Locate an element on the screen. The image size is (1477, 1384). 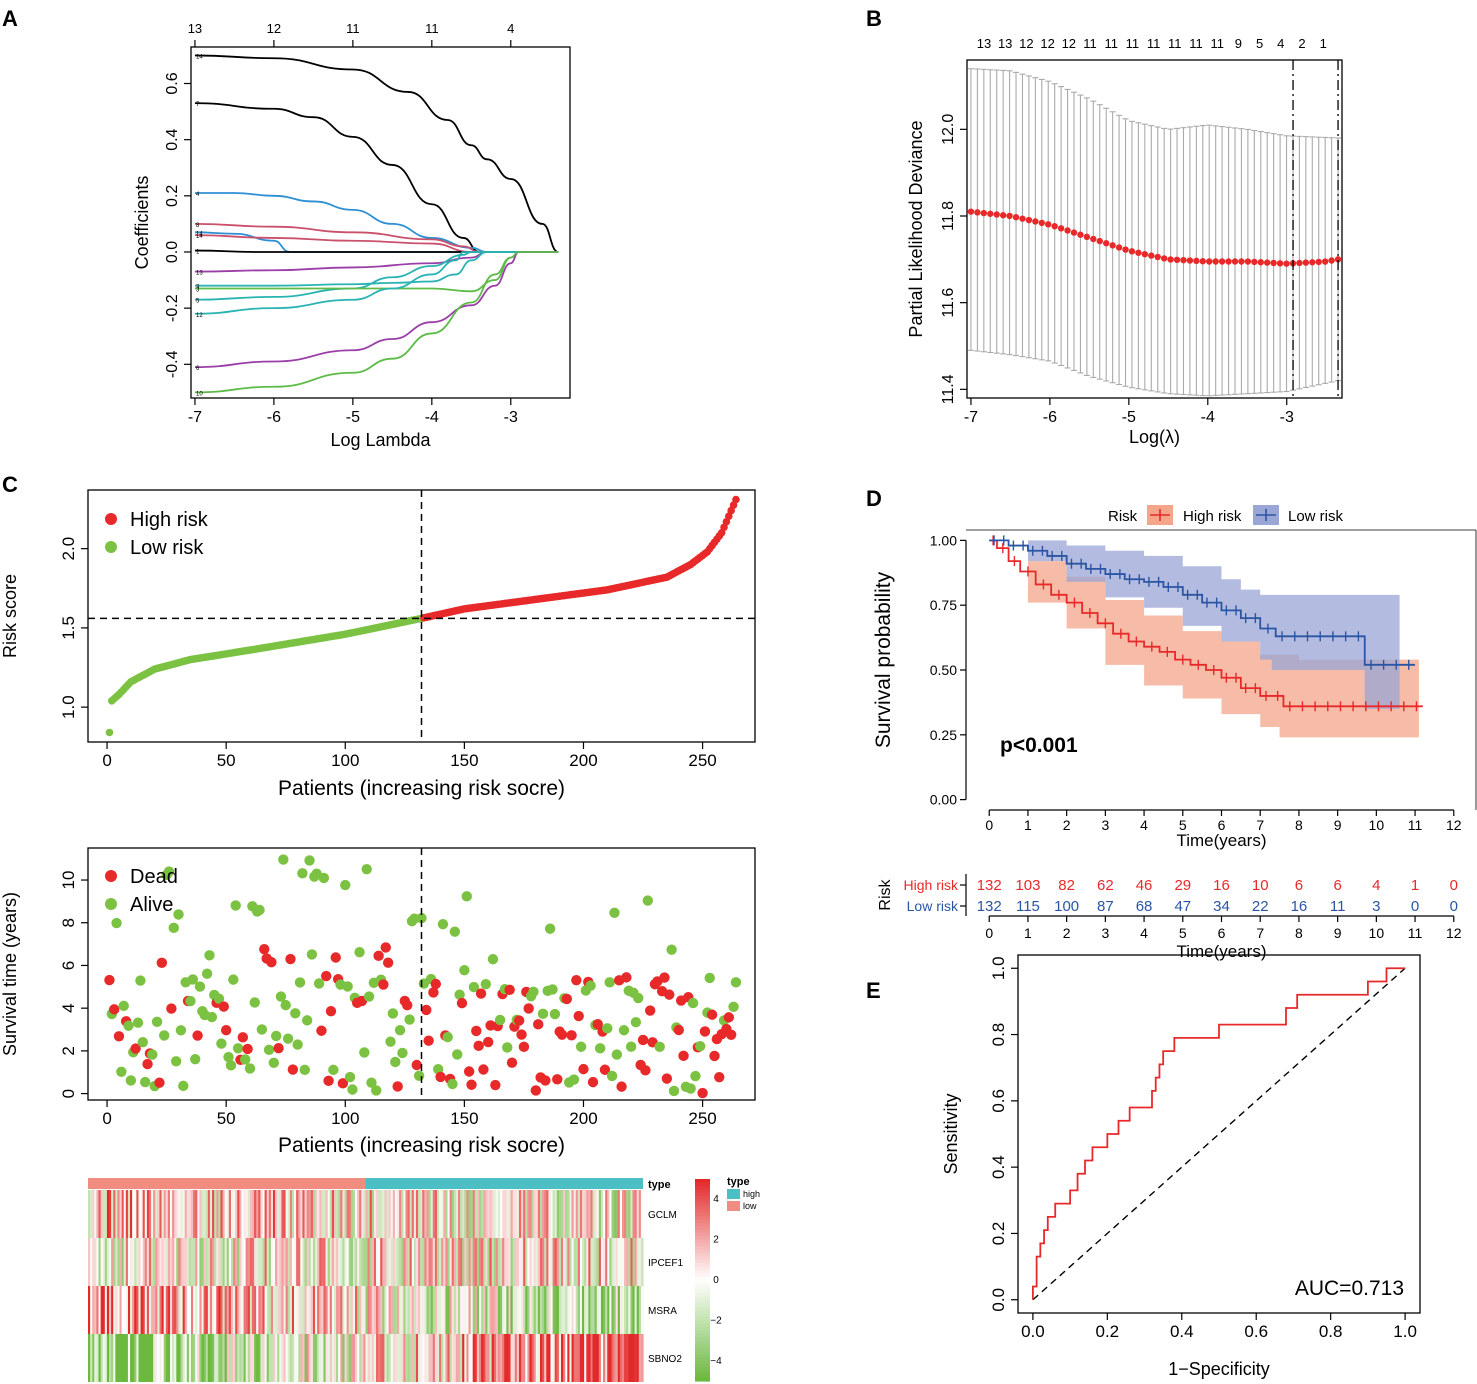
coefficient-index-label: 12 is located at coordinates (199, 316).